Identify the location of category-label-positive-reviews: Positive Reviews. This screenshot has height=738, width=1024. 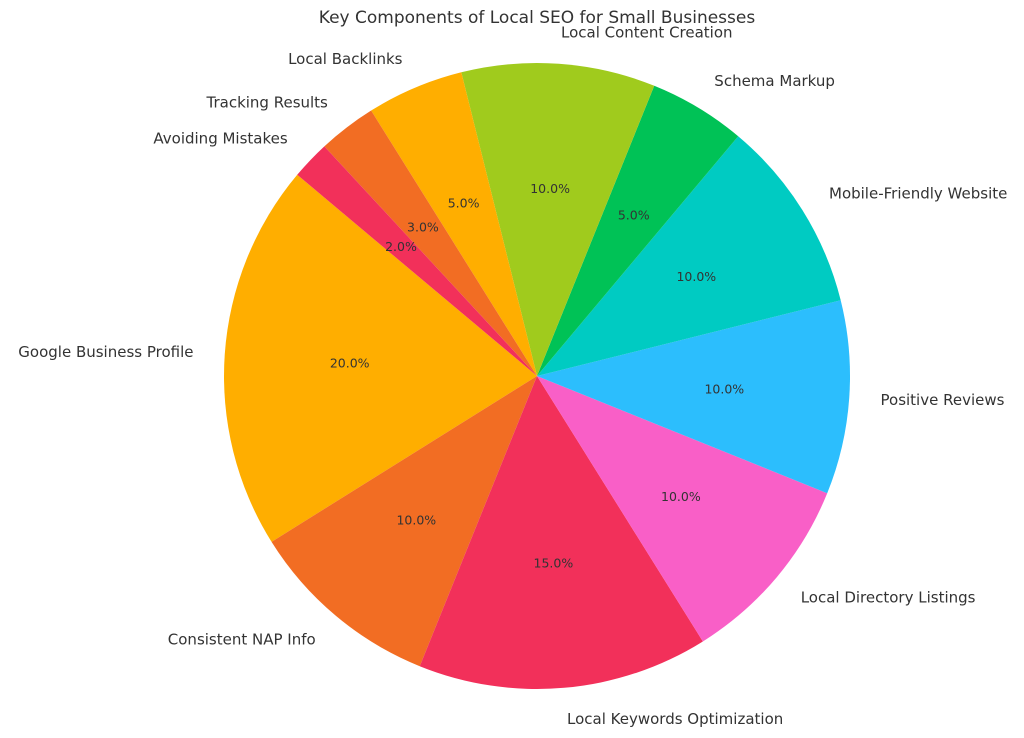
(943, 400).